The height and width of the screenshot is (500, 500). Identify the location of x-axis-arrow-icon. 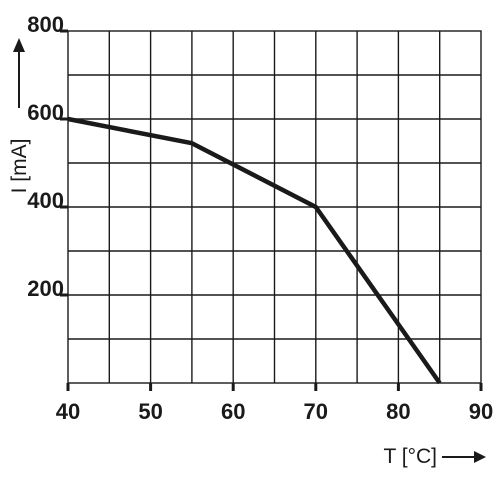
(464, 457).